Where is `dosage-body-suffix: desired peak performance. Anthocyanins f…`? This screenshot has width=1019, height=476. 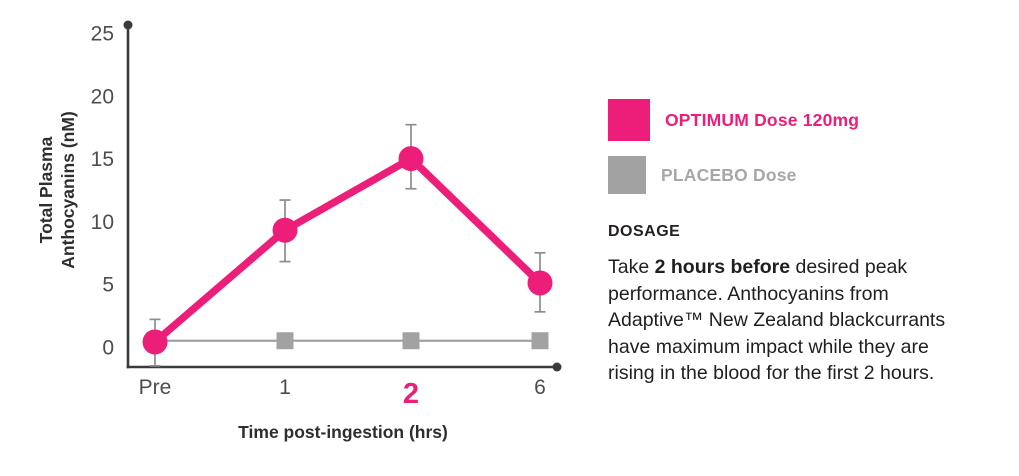 dosage-body-suffix: desired peak performance. Anthocyanins f… is located at coordinates (777, 320).